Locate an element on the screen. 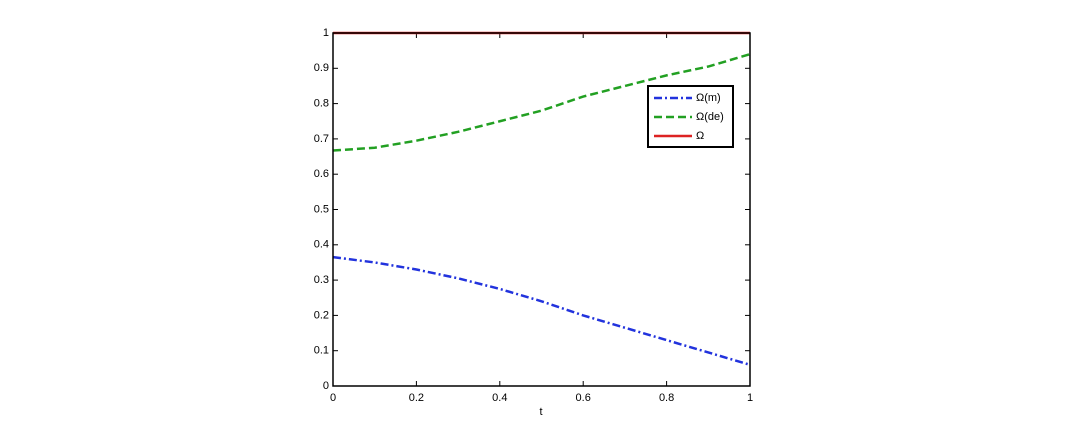 The height and width of the screenshot is (436, 1090). series-line is located at coordinates (541, 311).